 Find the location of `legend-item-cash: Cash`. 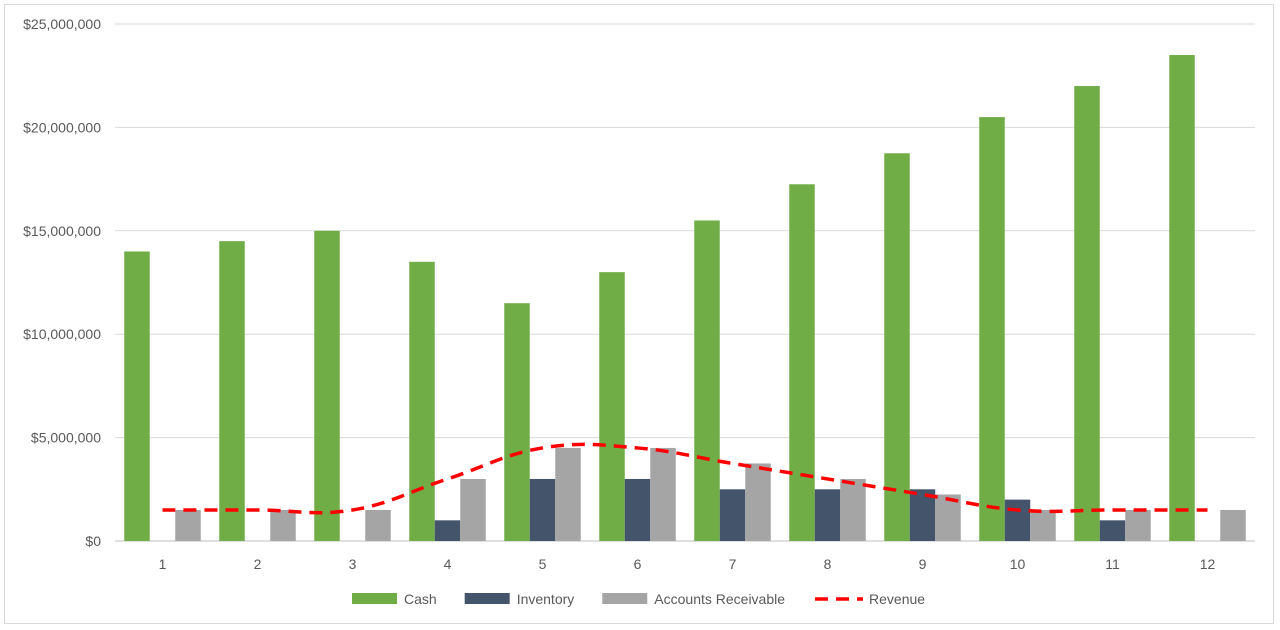

legend-item-cash: Cash is located at coordinates (394, 599).